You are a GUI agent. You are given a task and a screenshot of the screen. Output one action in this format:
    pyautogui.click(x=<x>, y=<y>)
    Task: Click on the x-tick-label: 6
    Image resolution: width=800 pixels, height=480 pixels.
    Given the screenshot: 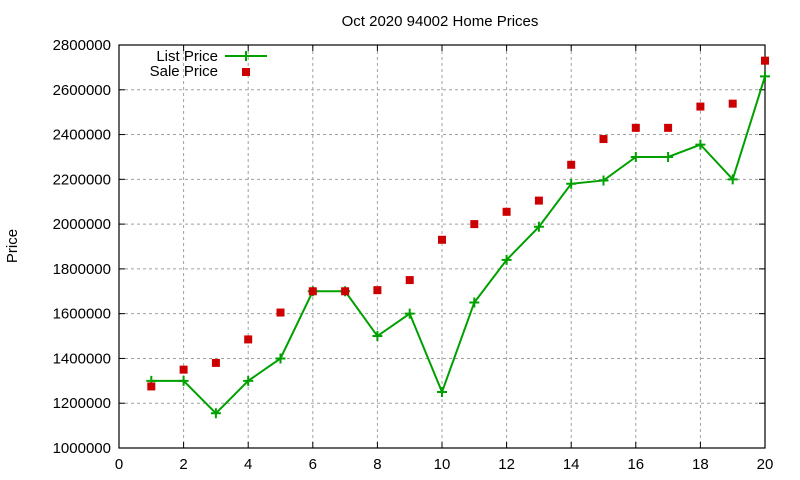 What is the action you would take?
    pyautogui.click(x=313, y=464)
    